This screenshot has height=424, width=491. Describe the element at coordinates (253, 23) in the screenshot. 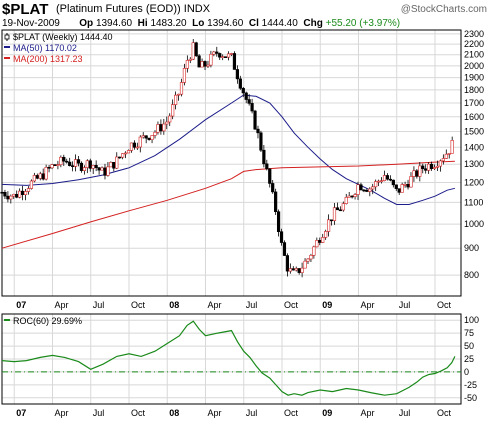

I see `close-label: Cl` at that location.